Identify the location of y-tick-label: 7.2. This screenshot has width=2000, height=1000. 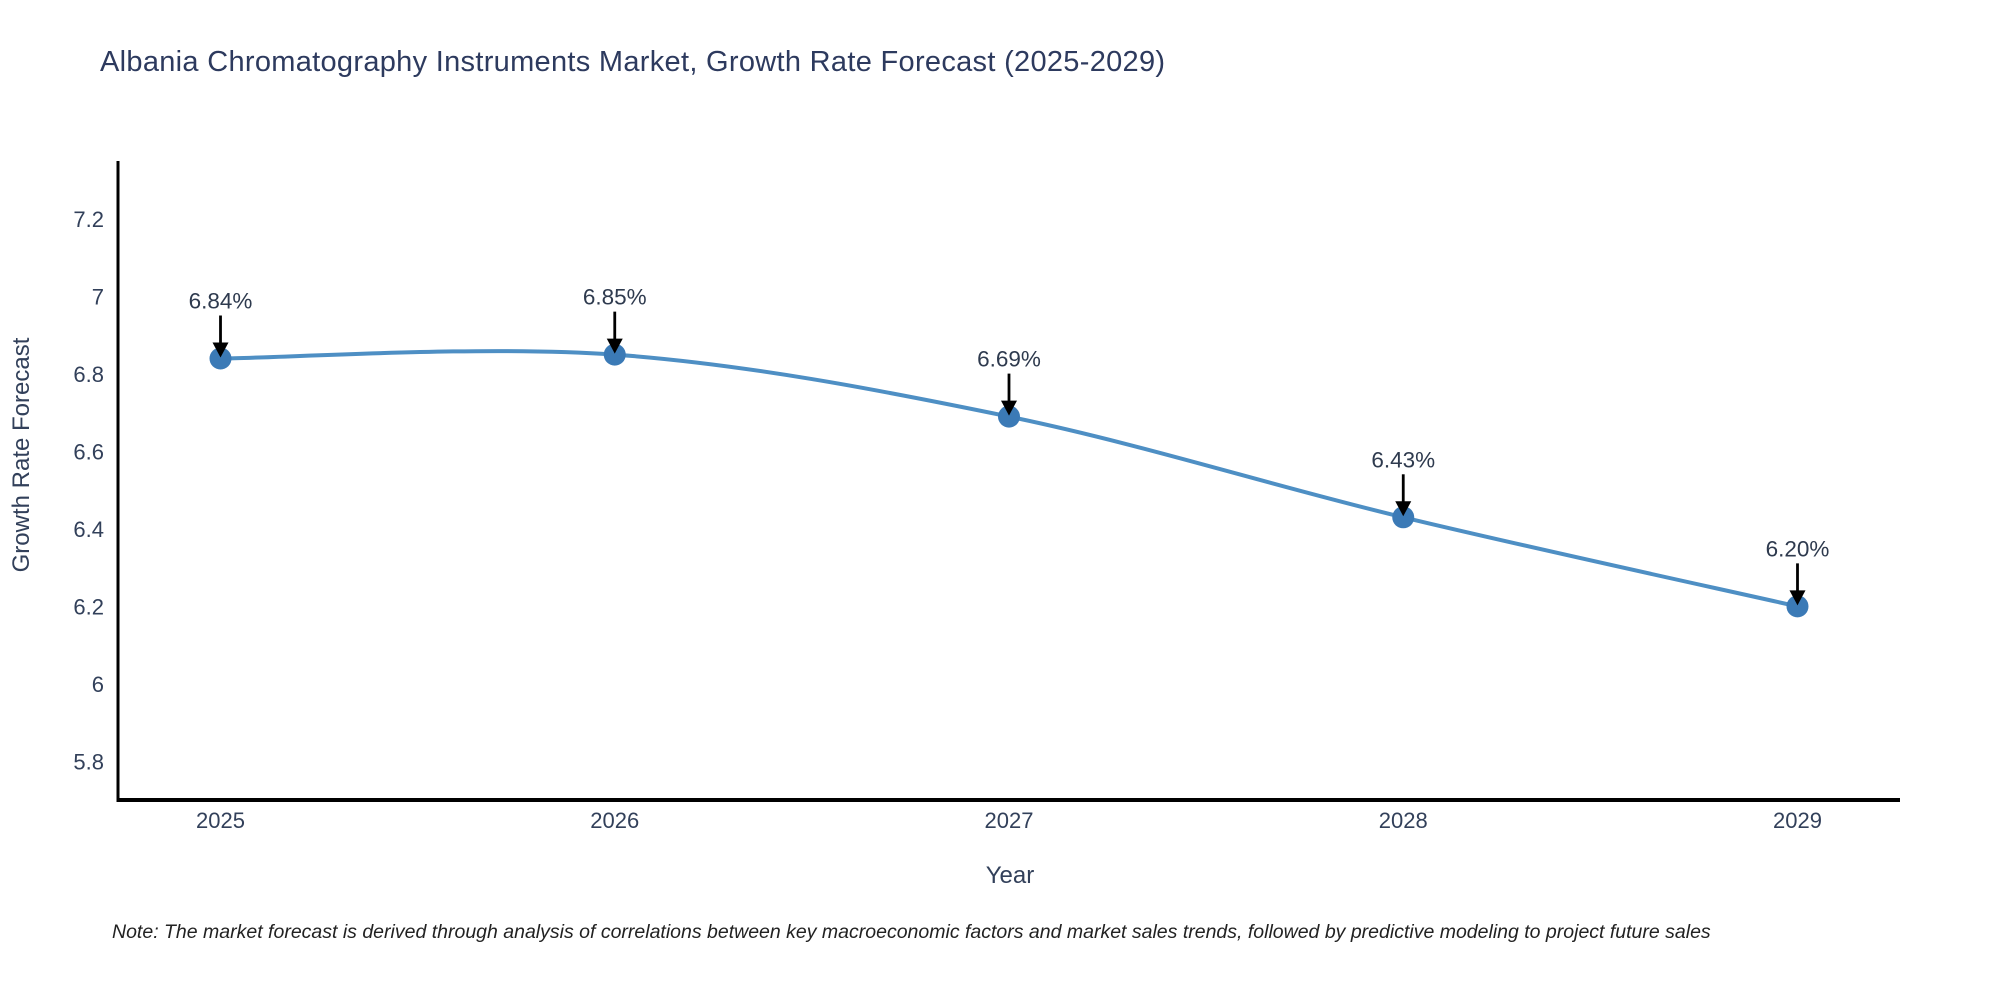
(88, 219).